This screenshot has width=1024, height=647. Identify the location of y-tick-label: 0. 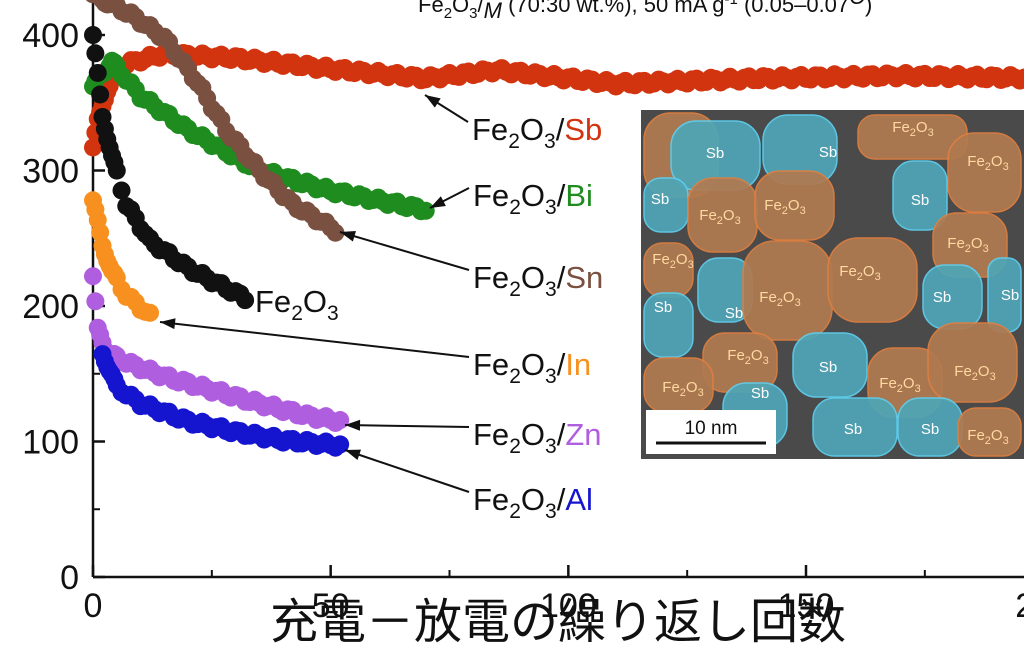
(69, 578).